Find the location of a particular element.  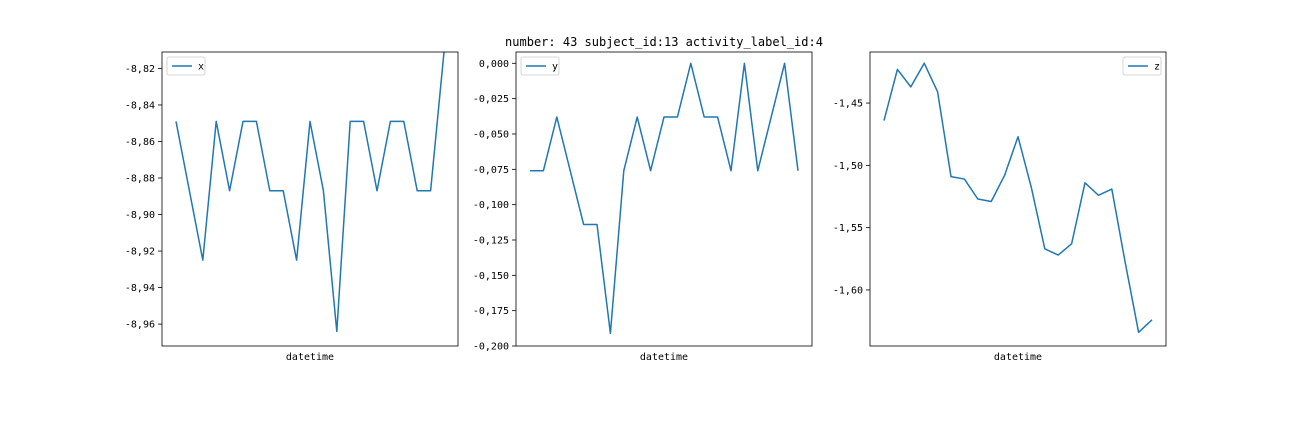

y-tick-label: -8,86 is located at coordinates (140, 142).